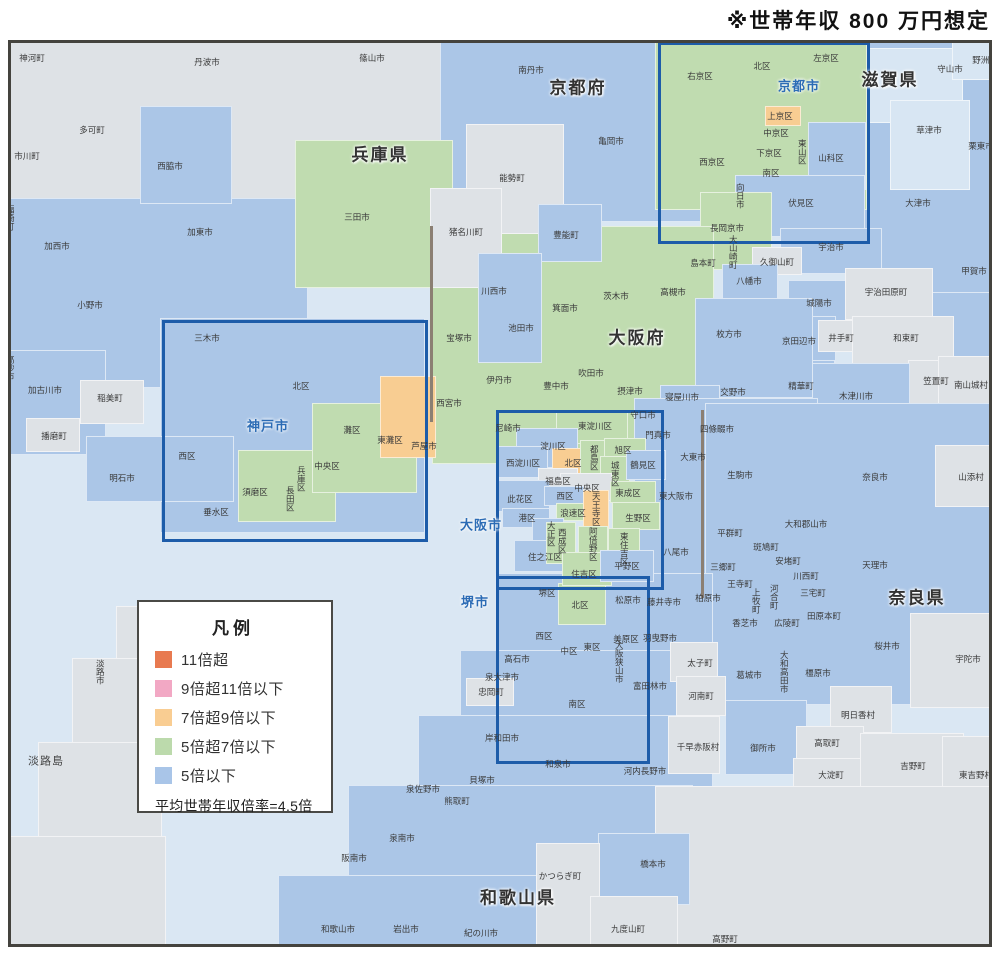 This screenshot has width=1000, height=953. Describe the element at coordinates (740, 474) in the screenshot. I see `municipality-label: 生駒市` at that location.